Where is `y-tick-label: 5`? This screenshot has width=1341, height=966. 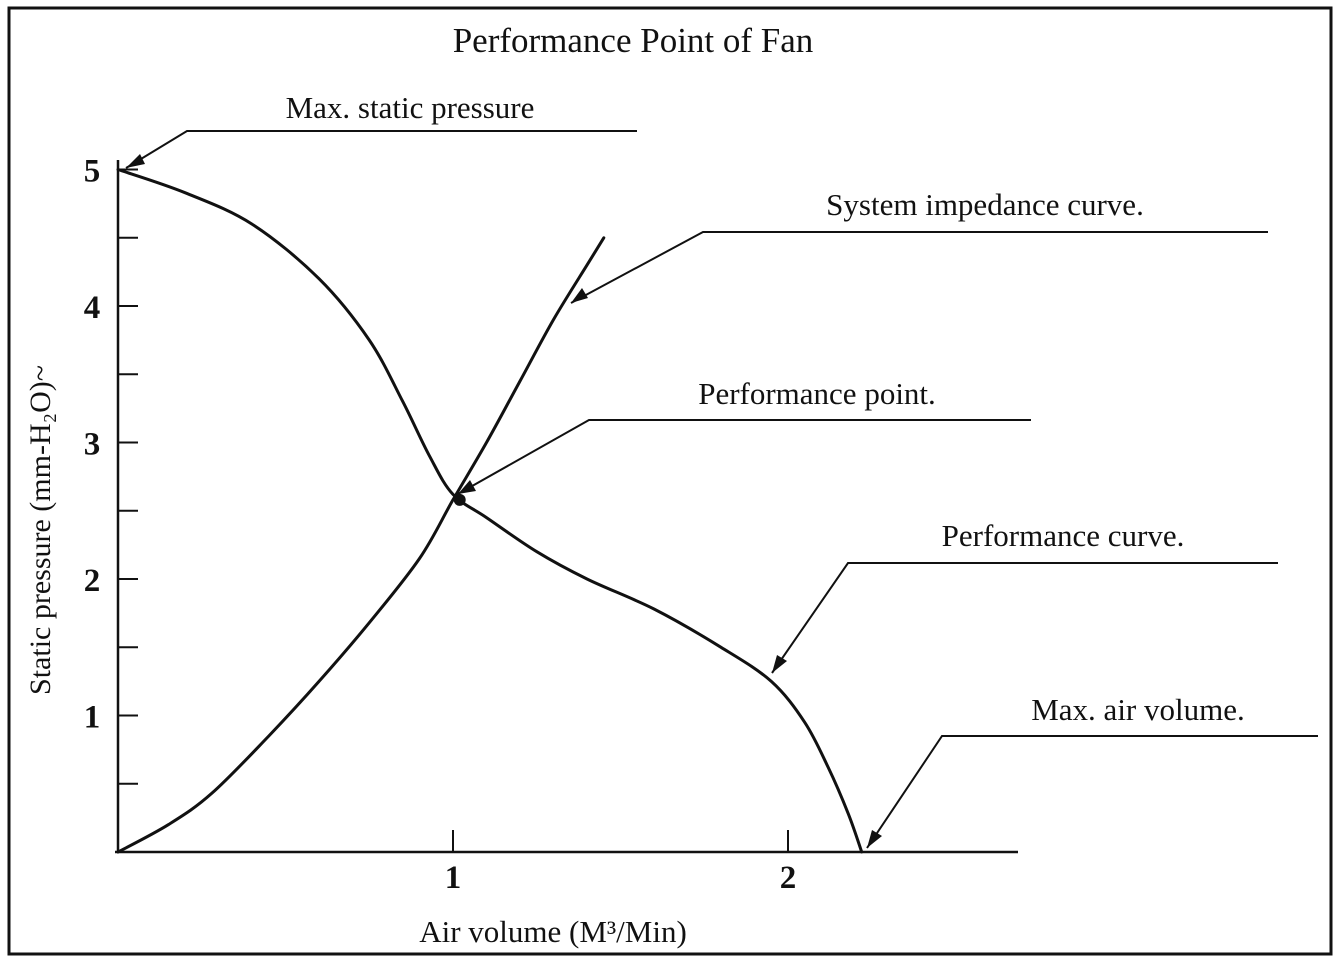 y-tick-label: 5 is located at coordinates (92, 172).